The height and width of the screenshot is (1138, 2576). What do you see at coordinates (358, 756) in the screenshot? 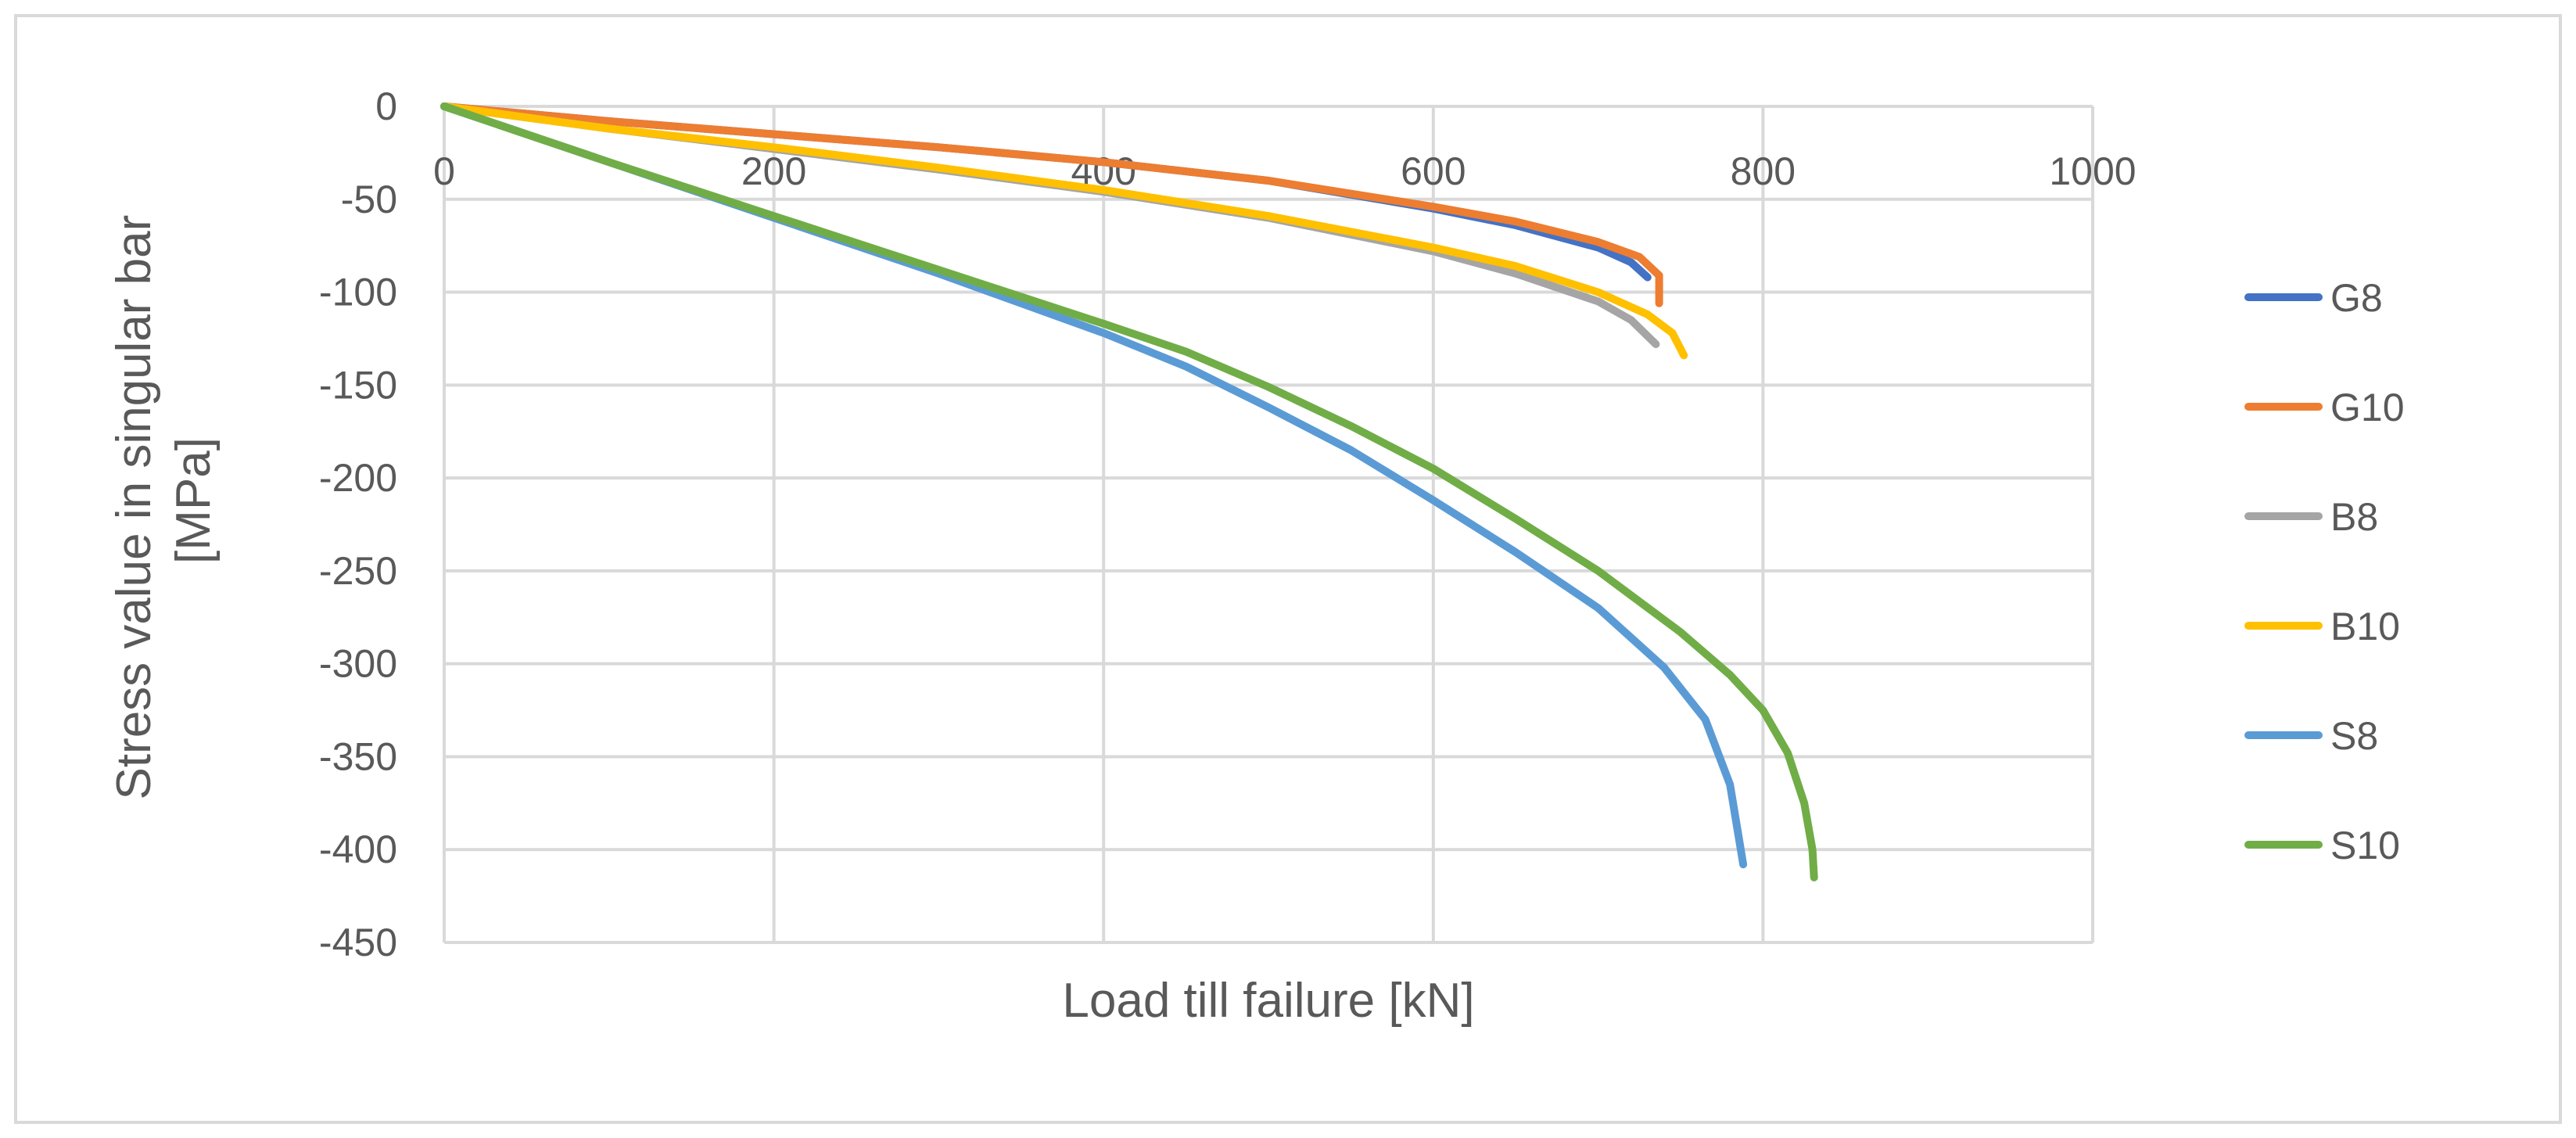
I see `y-tick-label: -350` at bounding box center [358, 756].